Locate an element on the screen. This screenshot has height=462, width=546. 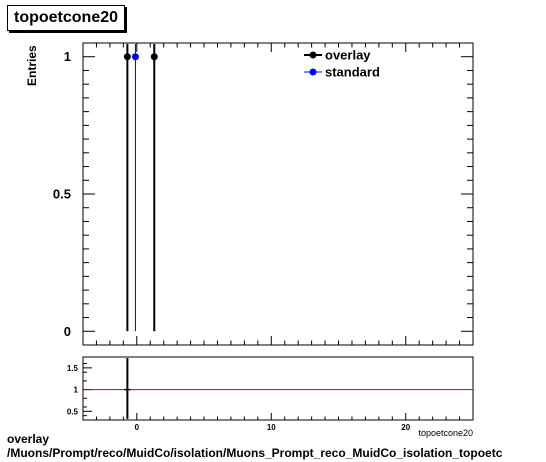
y-tick-label: 1 is located at coordinates (67, 56).